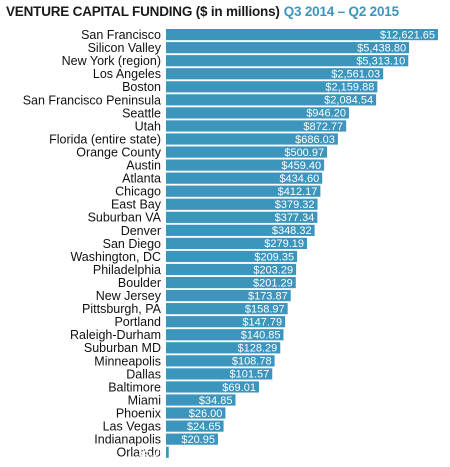 The height and width of the screenshot is (467, 450). Describe the element at coordinates (143, 11) in the screenshot. I see `chart-title-main: VENTURE CAPITAL FUNDING ($ in millions)` at that location.